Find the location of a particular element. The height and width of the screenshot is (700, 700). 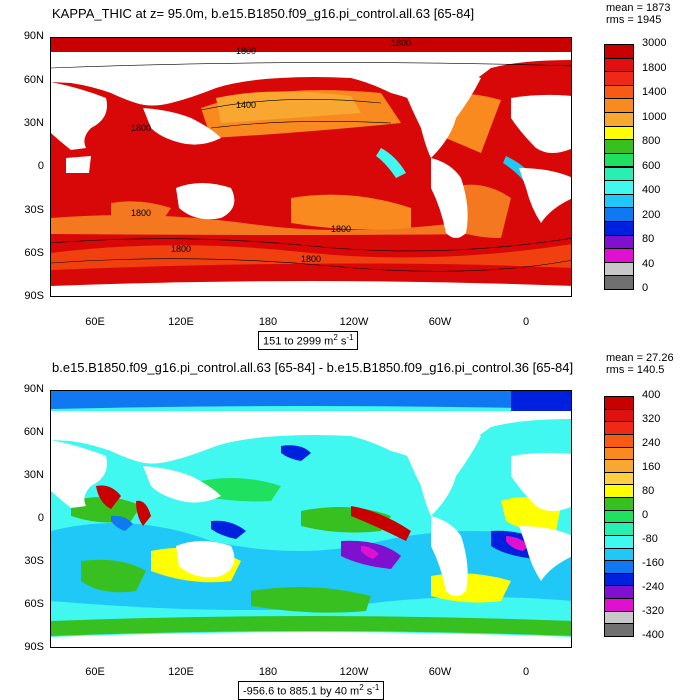

panel2-colorbar: 400 320 240 160 80 0 -80 -160 -240 -320 -400 is located at coordinates (644, 515).